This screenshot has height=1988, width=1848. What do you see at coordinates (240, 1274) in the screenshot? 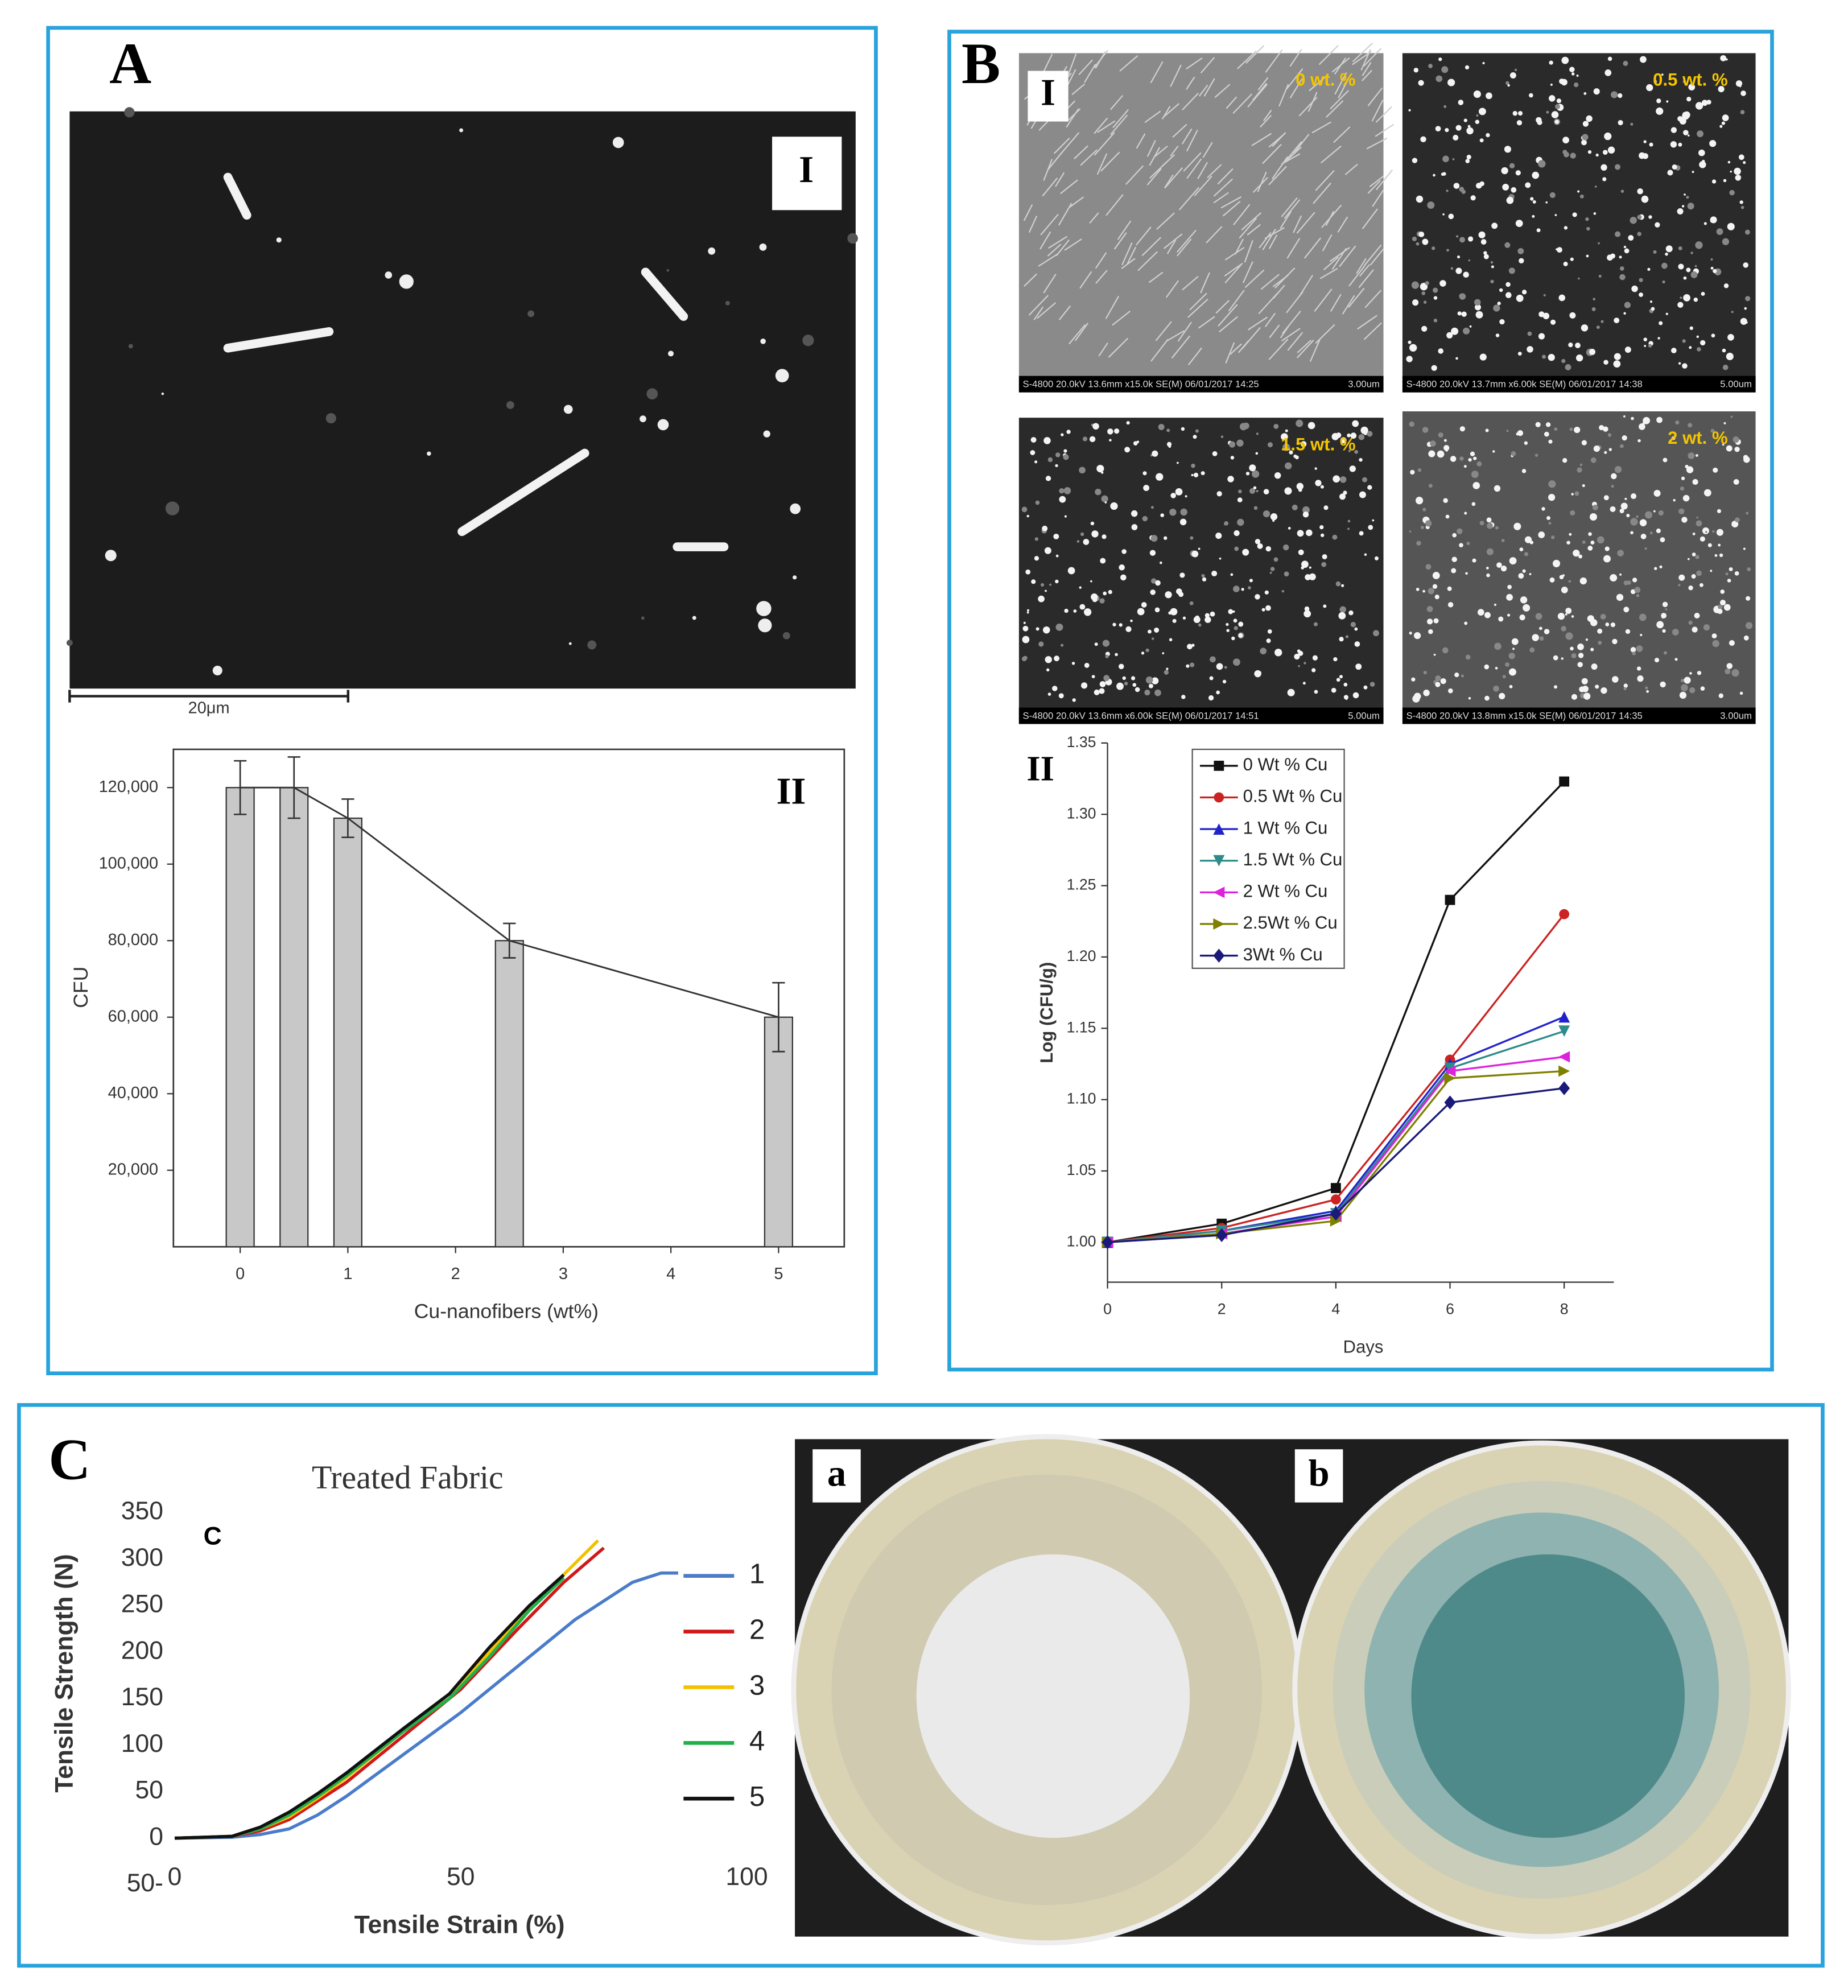
I see `x-tick-label: 0` at bounding box center [240, 1274].